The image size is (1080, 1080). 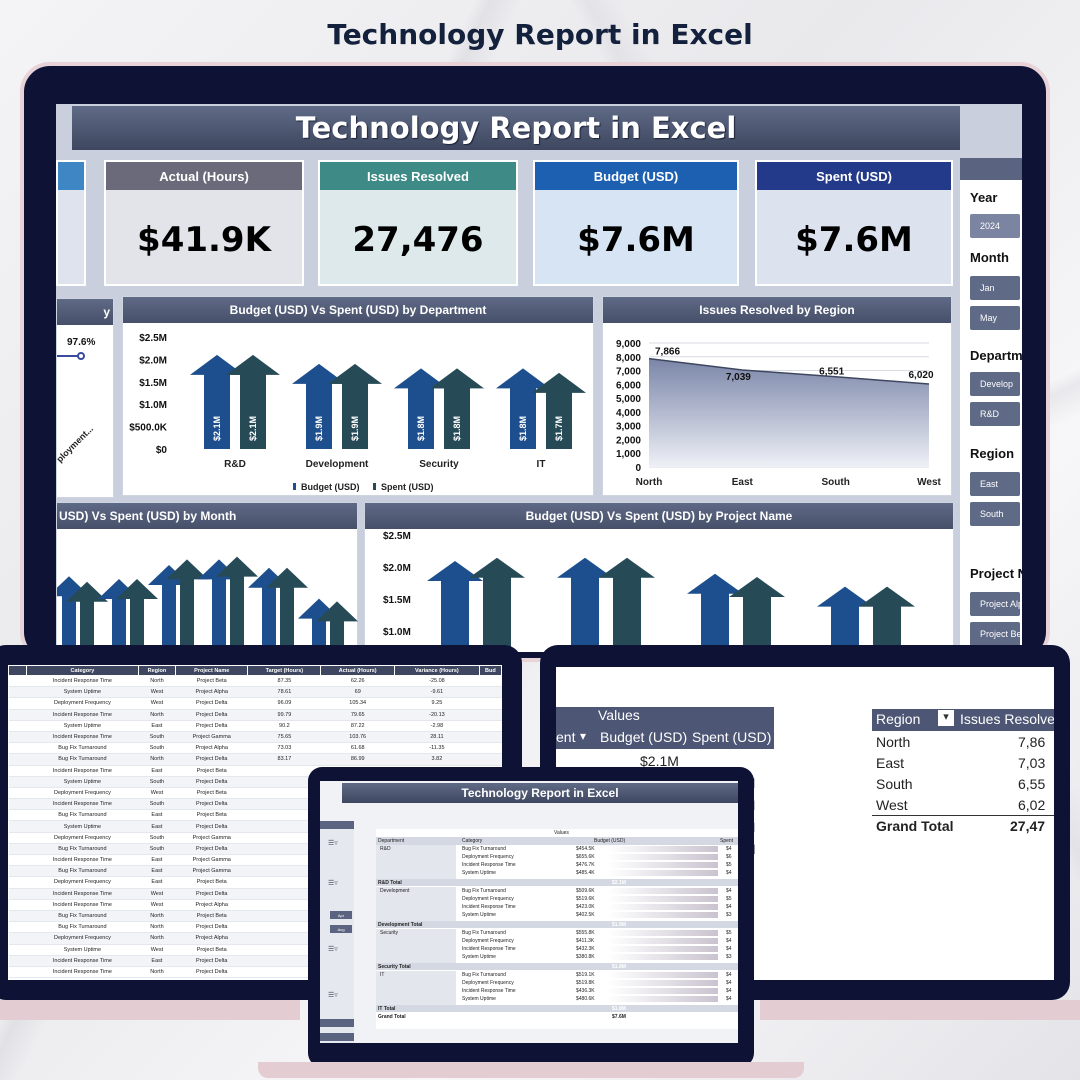 I want to click on legend-swatch-spent, so click(x=374, y=486).